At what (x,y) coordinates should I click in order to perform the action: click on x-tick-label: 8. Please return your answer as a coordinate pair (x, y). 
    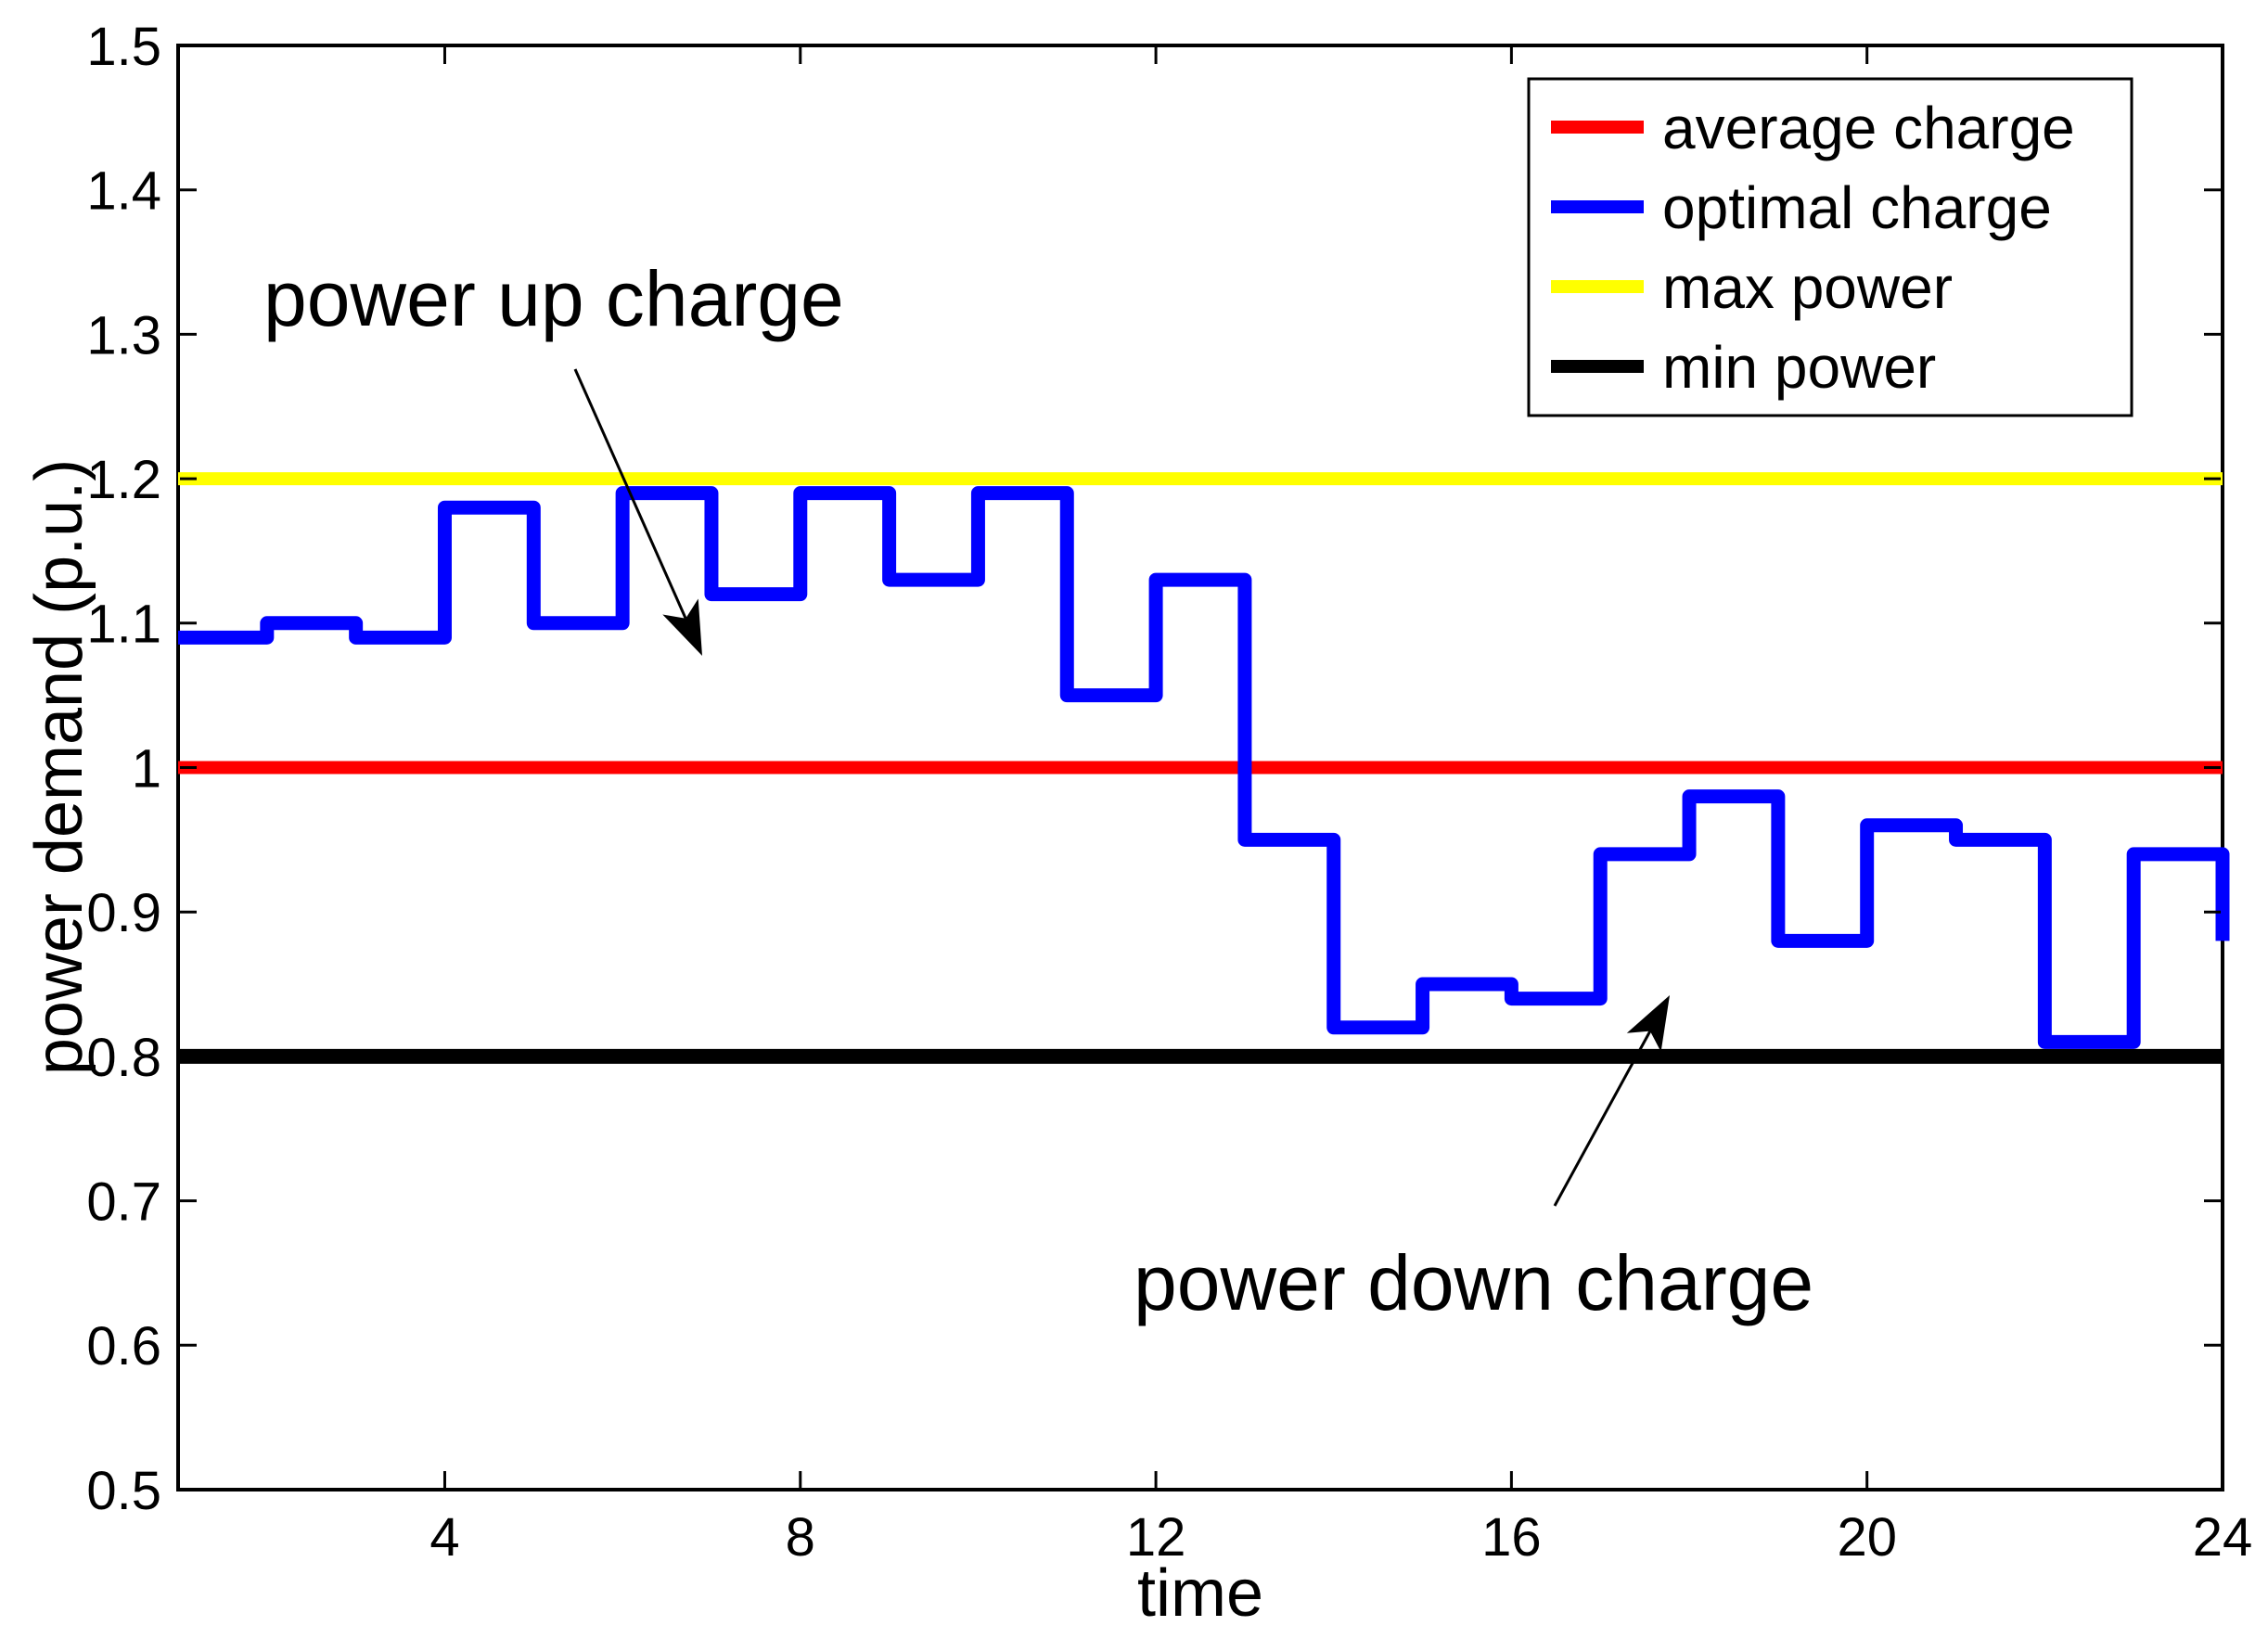
    Looking at the image, I should click on (800, 1537).